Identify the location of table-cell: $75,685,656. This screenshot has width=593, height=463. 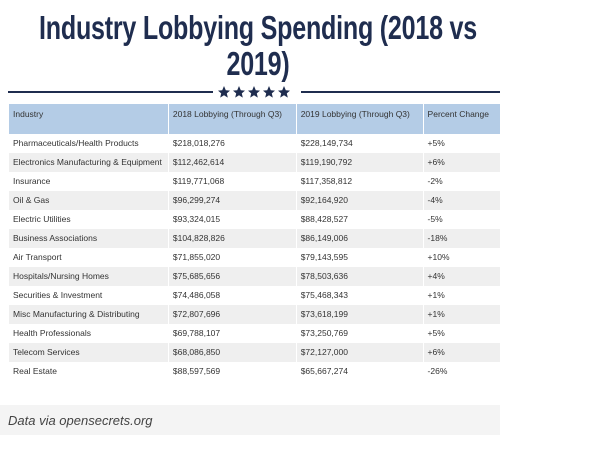
(232, 276).